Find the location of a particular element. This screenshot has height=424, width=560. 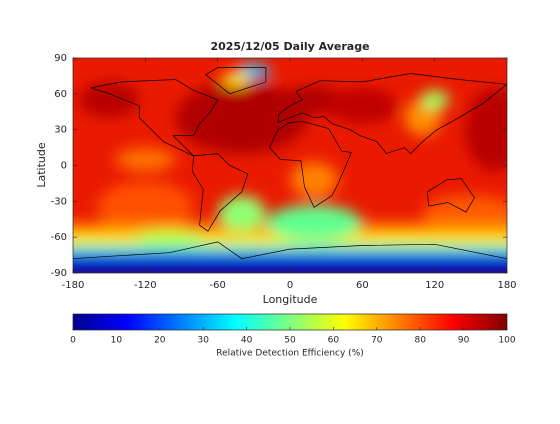

x-tick-label: -120 is located at coordinates (145, 285).